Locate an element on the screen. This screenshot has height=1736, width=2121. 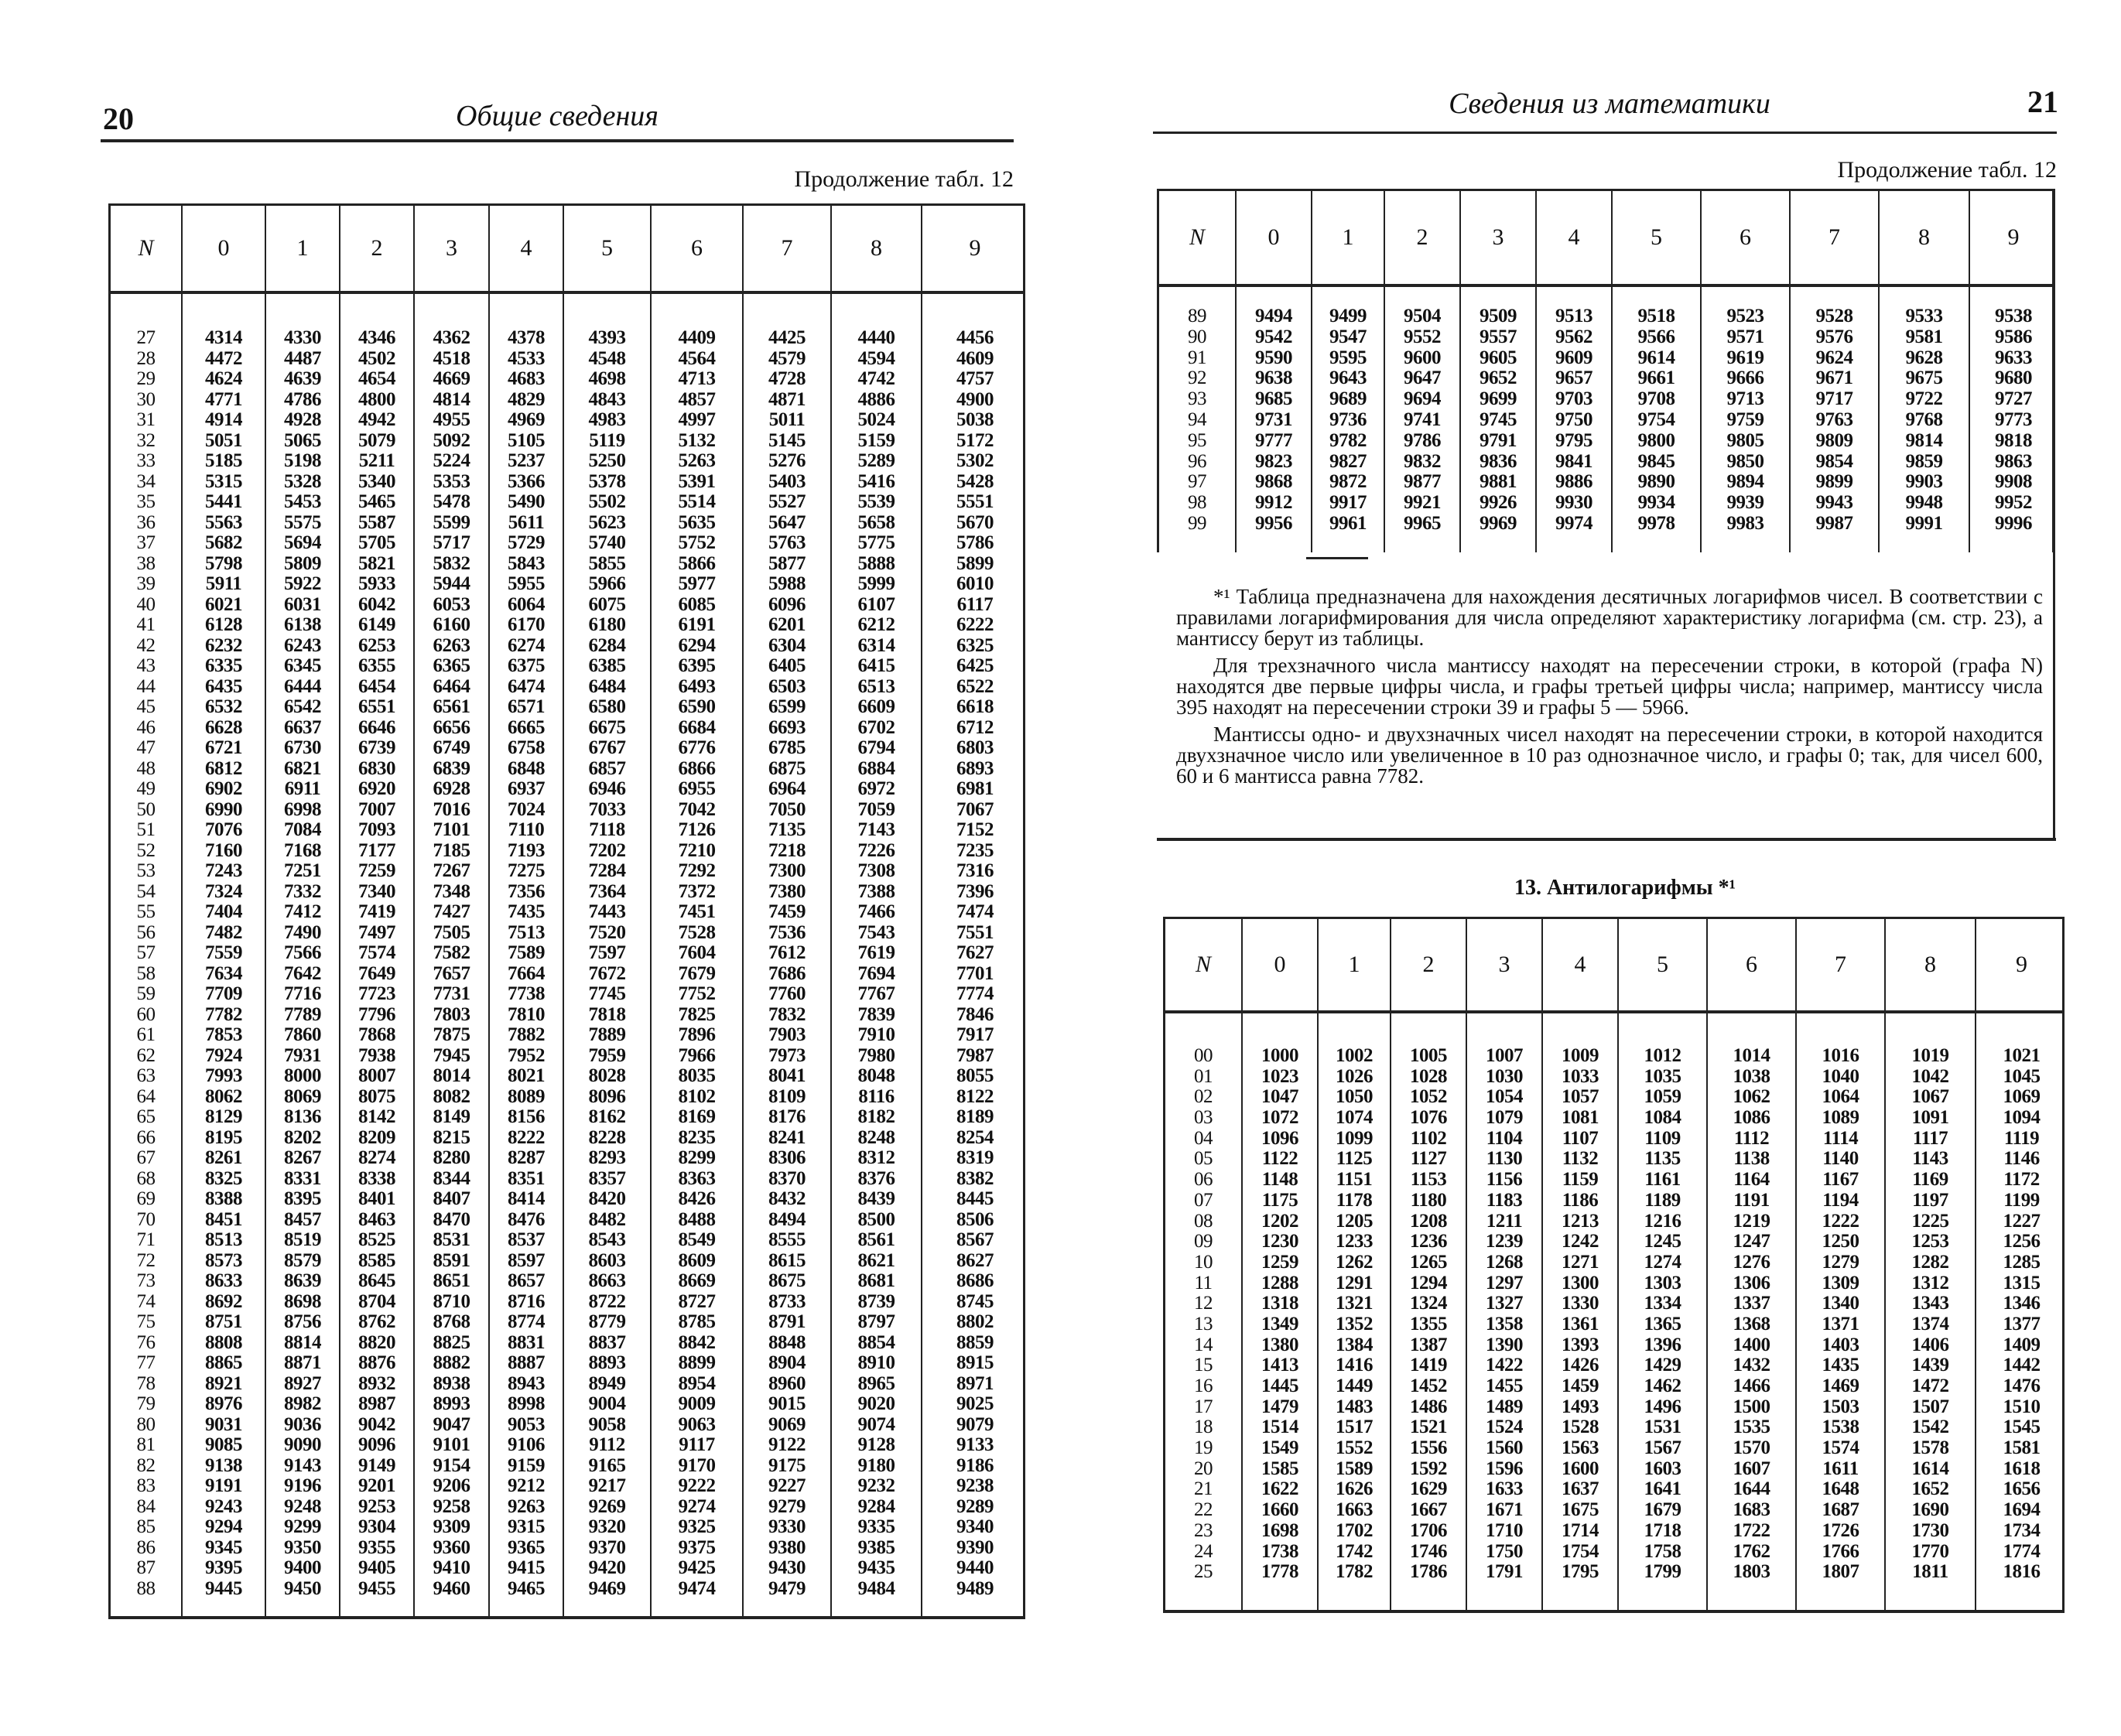
table-cell: 9238 is located at coordinates (975, 1485).